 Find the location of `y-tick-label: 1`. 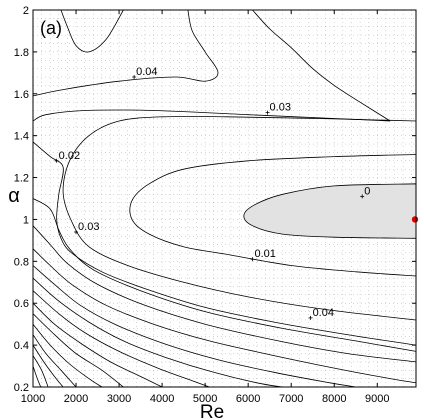

y-tick-label: 1 is located at coordinates (26, 220).